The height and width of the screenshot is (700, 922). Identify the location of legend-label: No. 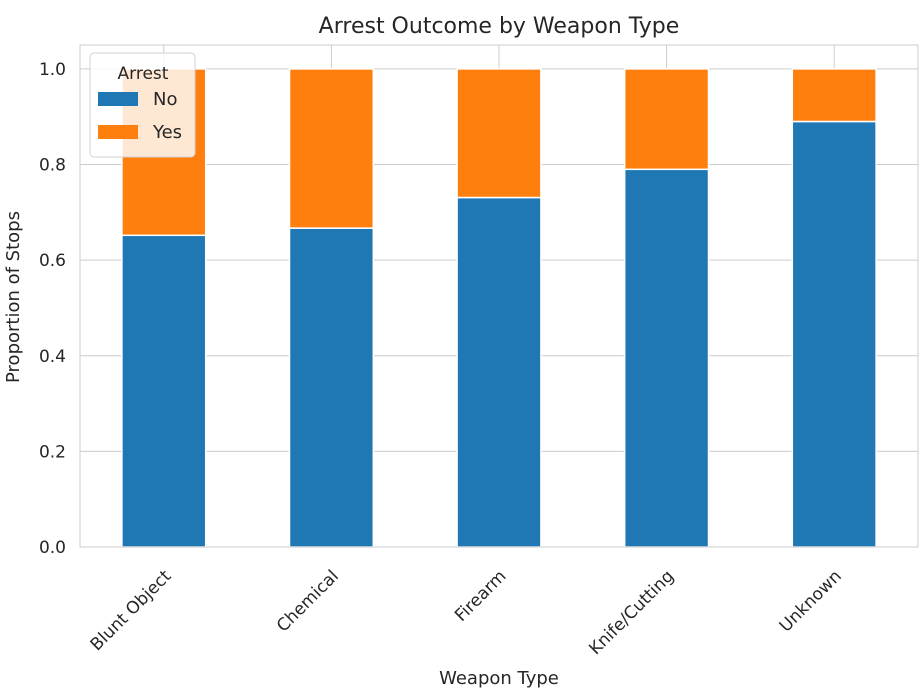
(165, 99).